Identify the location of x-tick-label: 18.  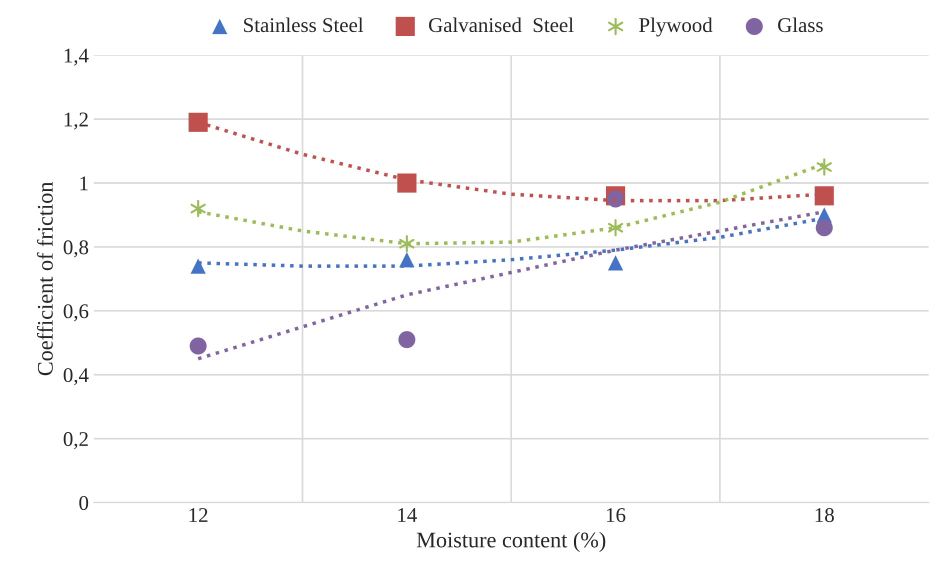
(825, 515).